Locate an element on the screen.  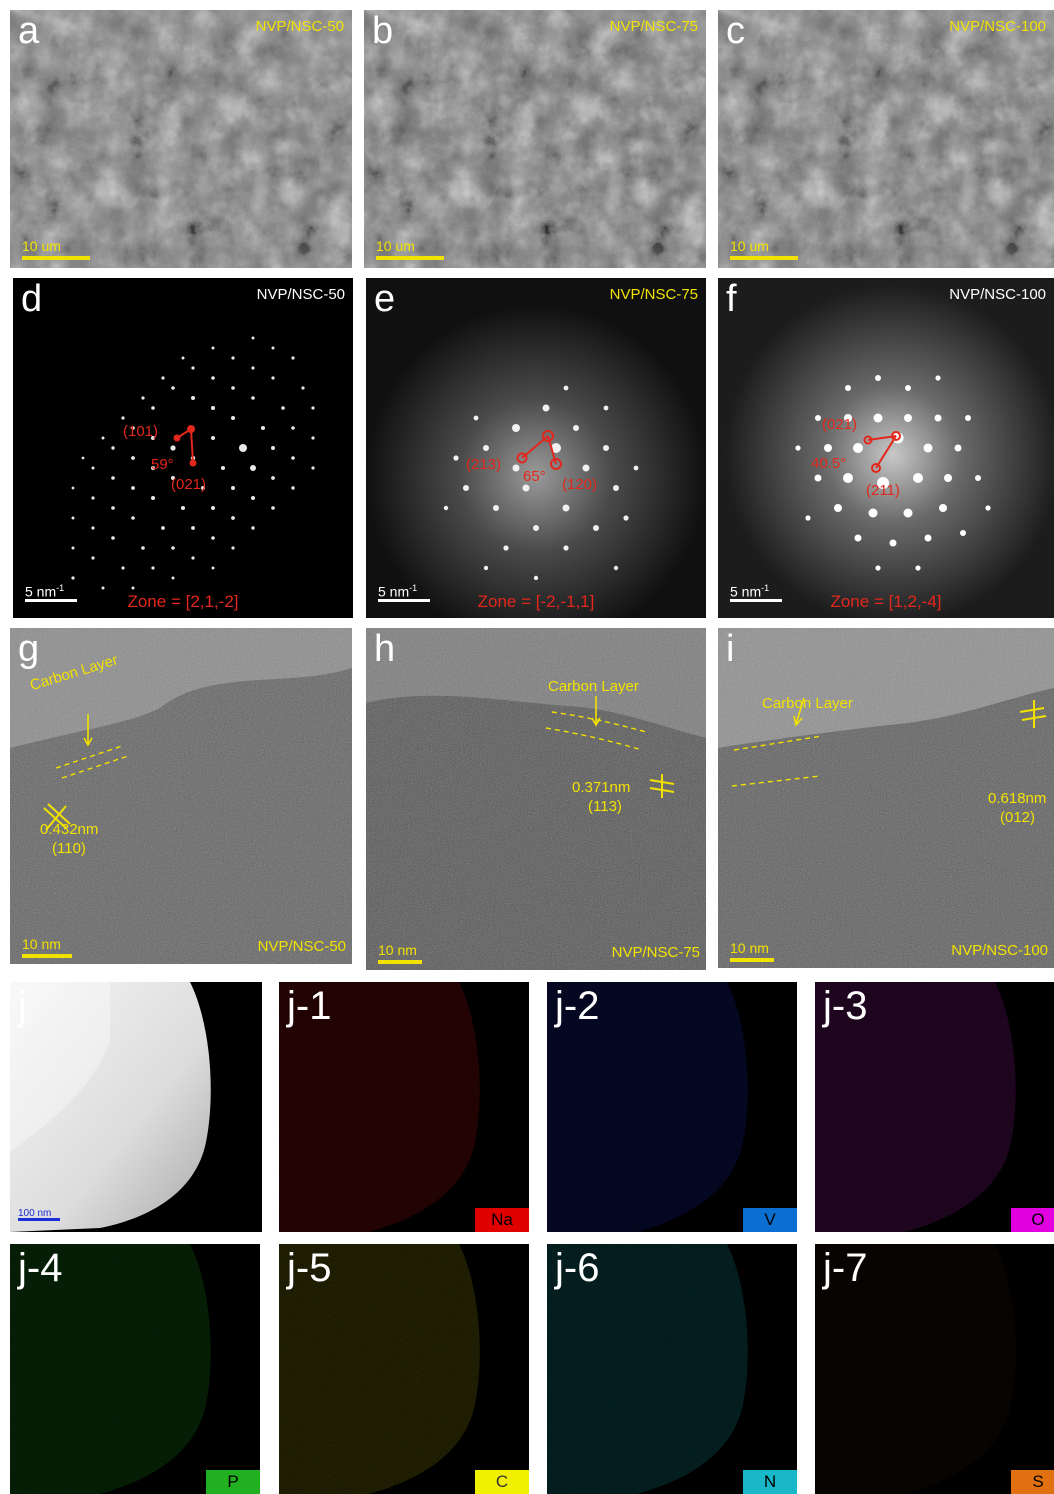
zone-axis-label: Zone = [2,1,-2] is located at coordinates (183, 601).